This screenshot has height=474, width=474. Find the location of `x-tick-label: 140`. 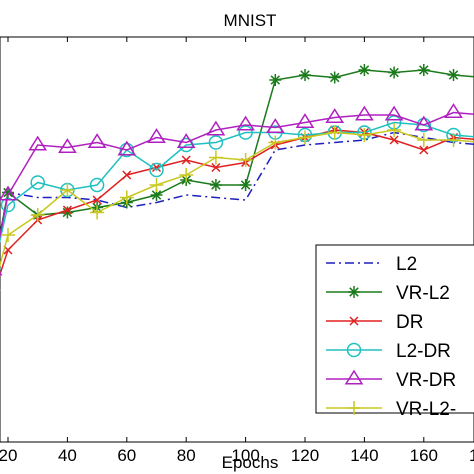

x-tick-label: 140 is located at coordinates (364, 455).